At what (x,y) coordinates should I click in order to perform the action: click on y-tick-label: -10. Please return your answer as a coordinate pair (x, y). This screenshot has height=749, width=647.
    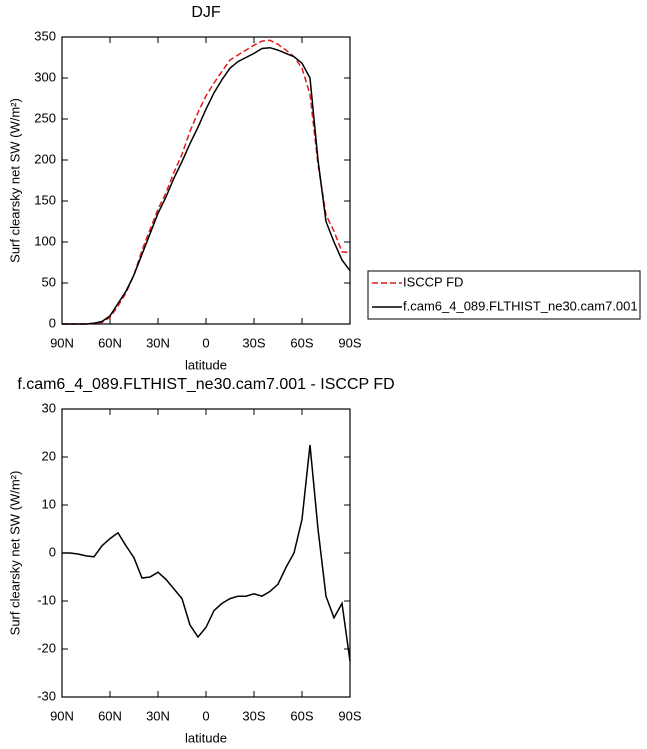
    Looking at the image, I should click on (46, 599).